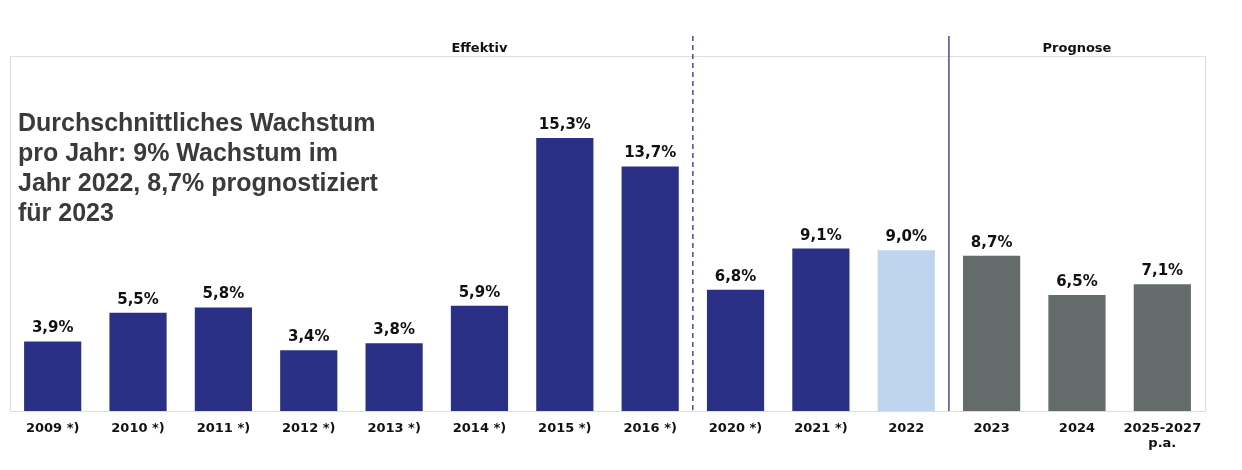 The height and width of the screenshot is (470, 1242). What do you see at coordinates (1077, 47) in the screenshot?
I see `text: Prognose` at bounding box center [1077, 47].